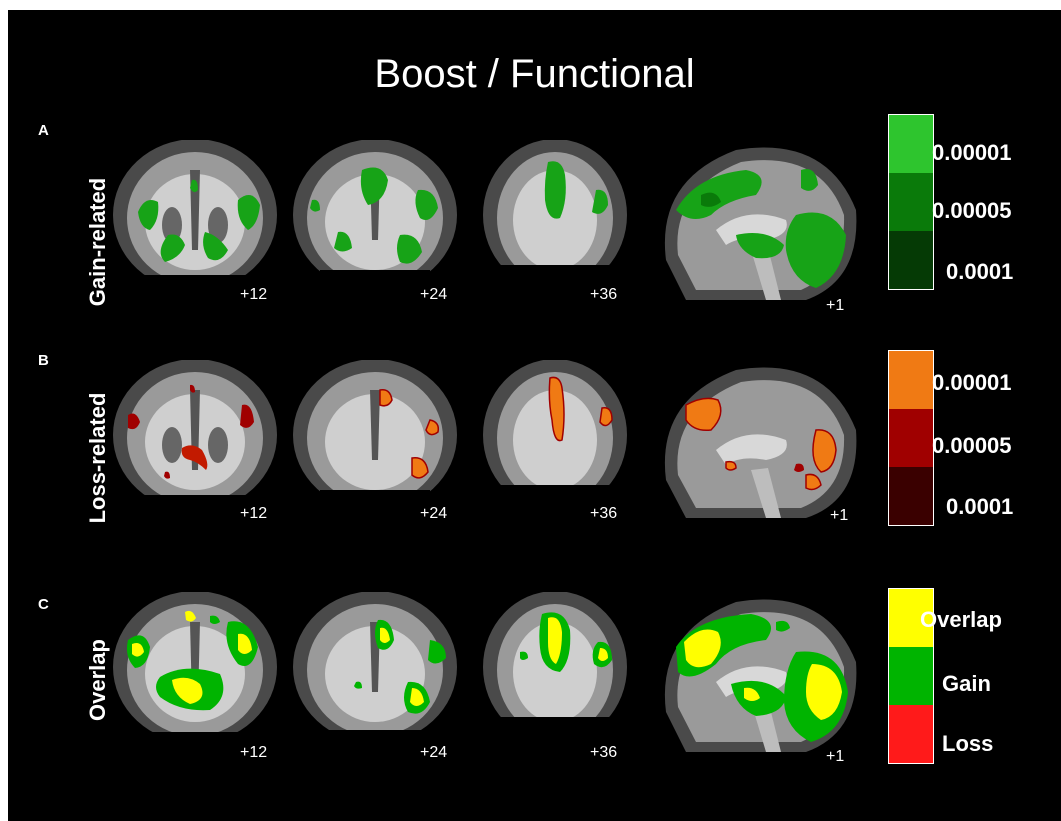 The width and height of the screenshot is (1061, 821). What do you see at coordinates (961, 619) in the screenshot?
I see `scale-label: Overlap` at bounding box center [961, 619].